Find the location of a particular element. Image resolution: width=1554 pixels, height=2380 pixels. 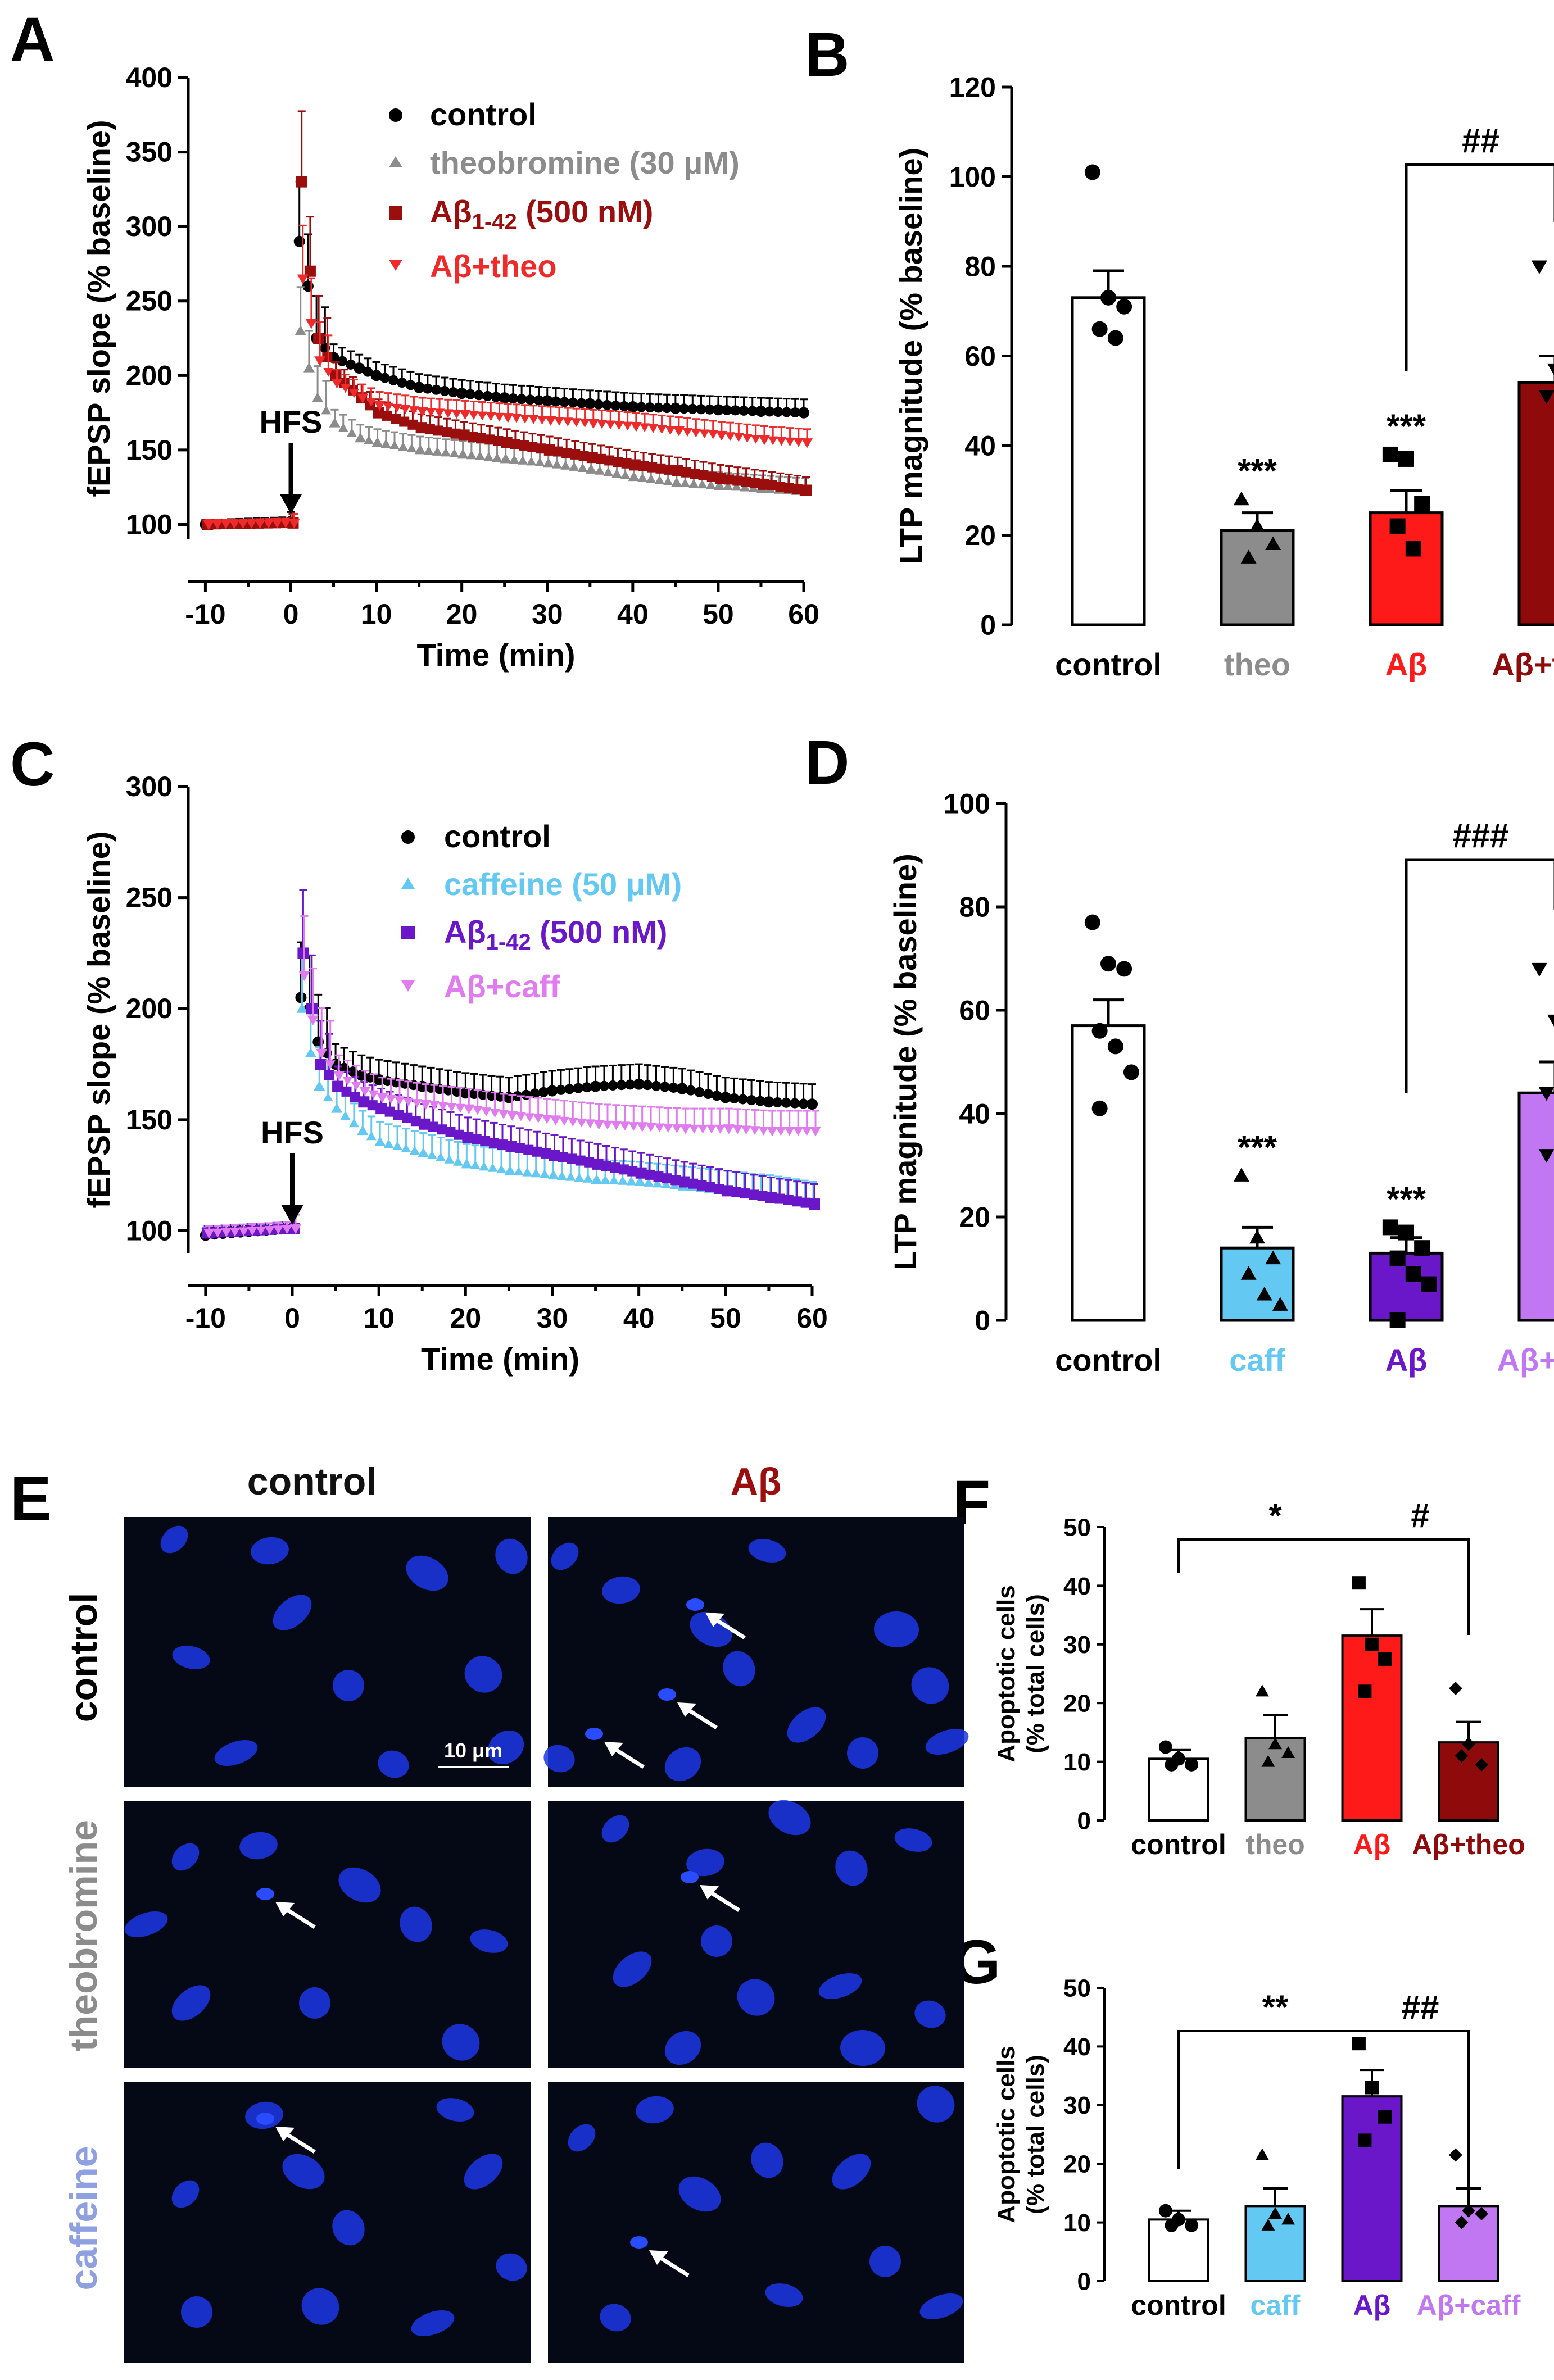

legend-a-abeta-sub: 1-42 is located at coordinates (494, 222).